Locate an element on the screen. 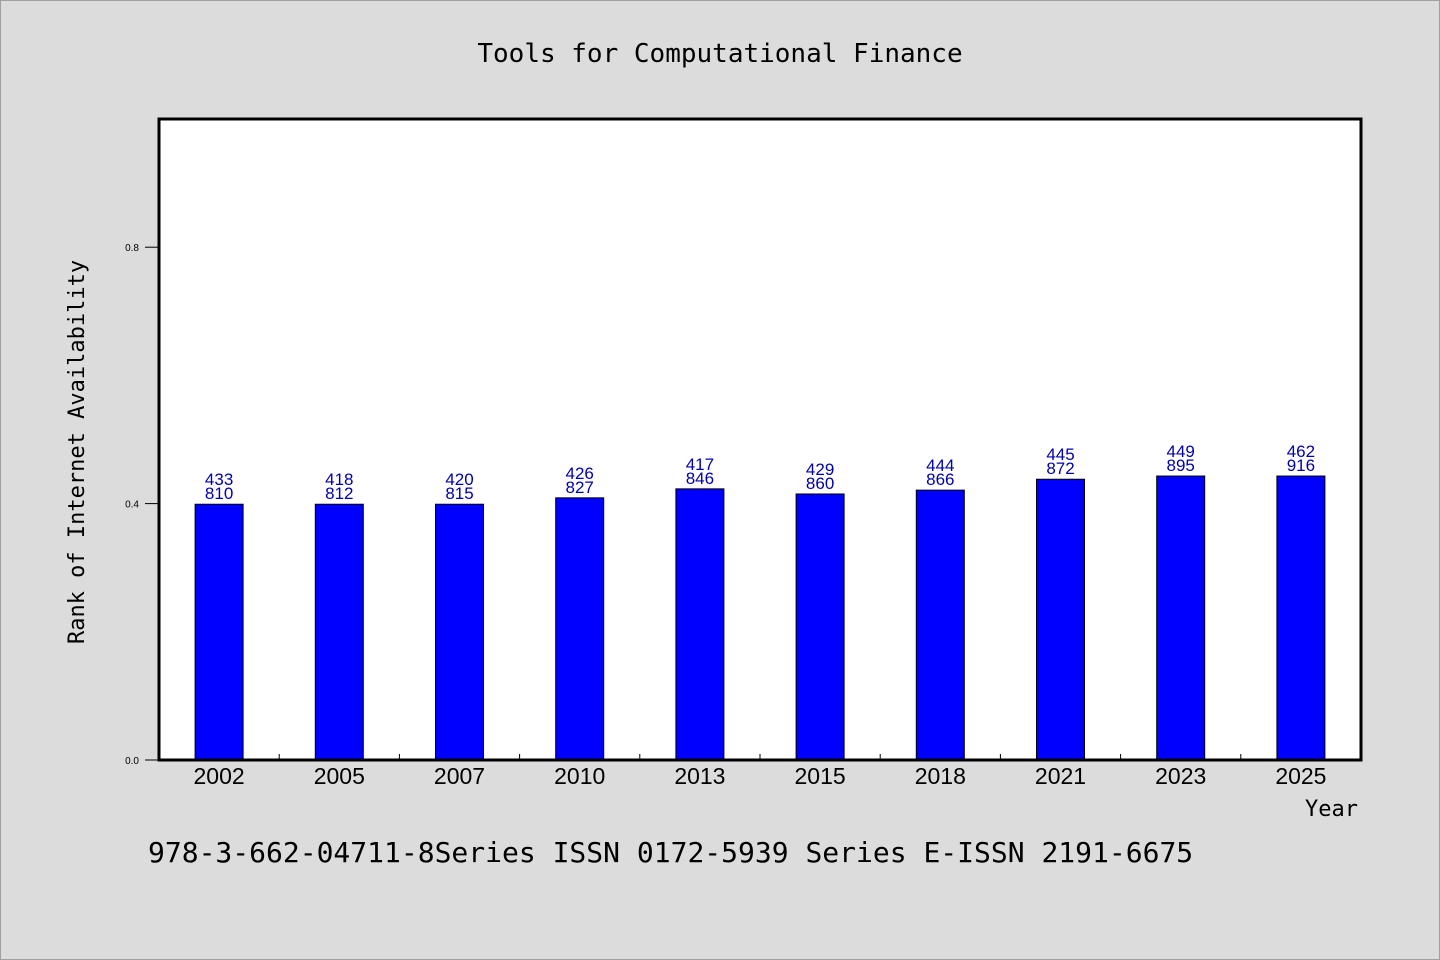 This screenshot has width=1440, height=960. y-tick-label: 0.4 is located at coordinates (132, 505).